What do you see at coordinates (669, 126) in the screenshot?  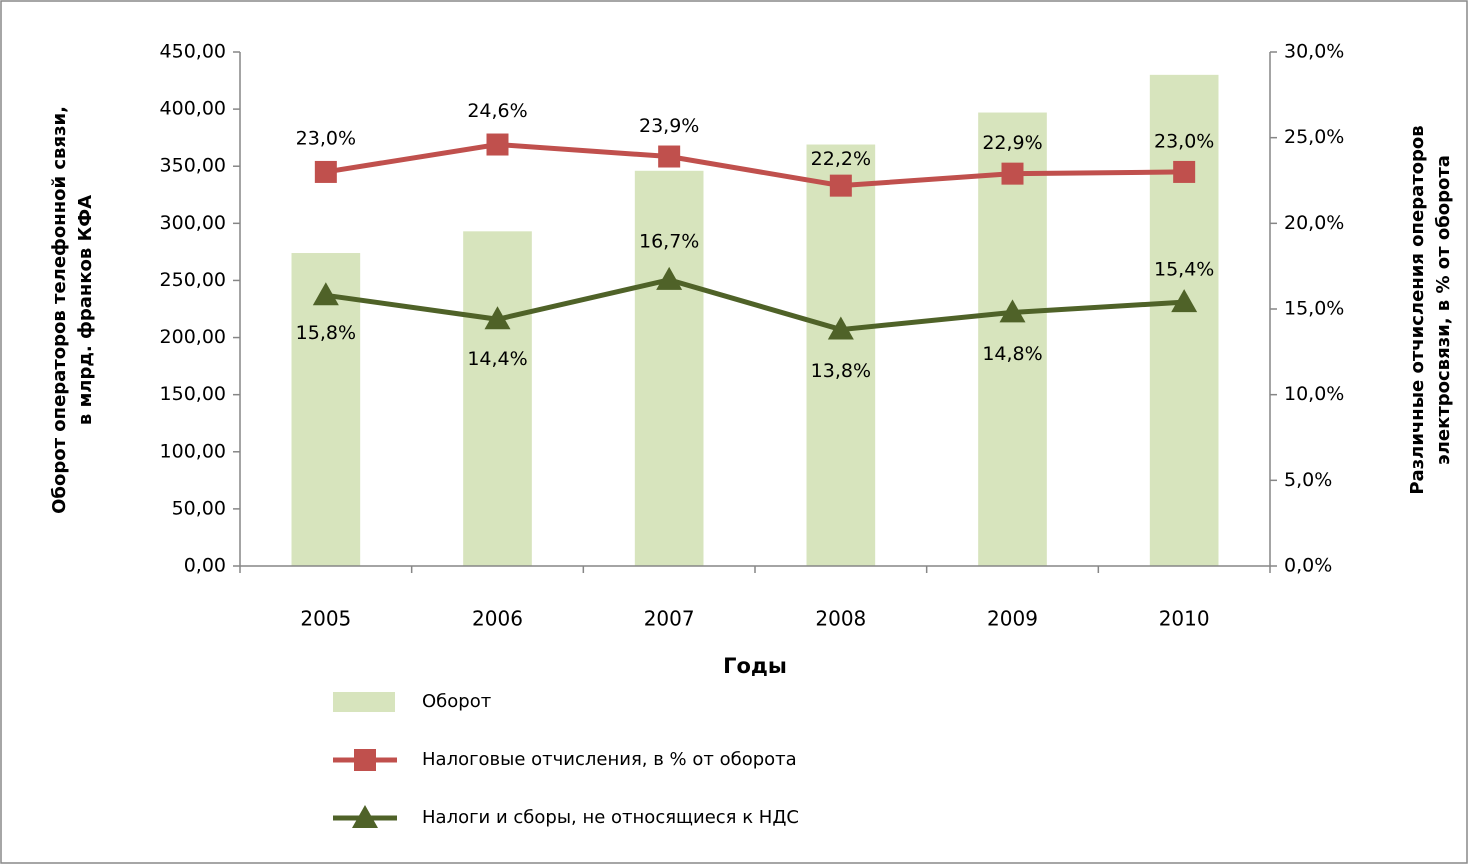 I see `data-label: 23,9%` at bounding box center [669, 126].